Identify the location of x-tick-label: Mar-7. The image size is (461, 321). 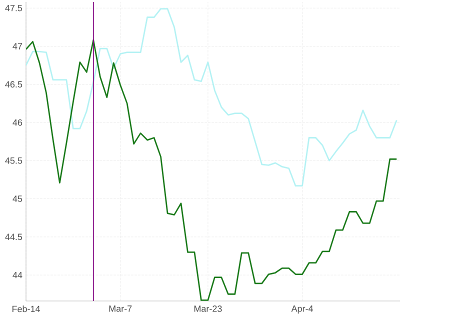
(120, 309).